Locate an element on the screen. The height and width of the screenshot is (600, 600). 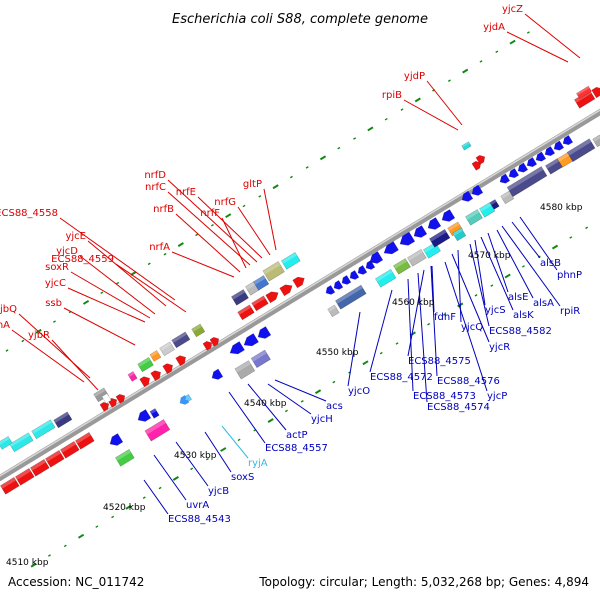
gene-label: alsK is located at coordinates (523, 315).